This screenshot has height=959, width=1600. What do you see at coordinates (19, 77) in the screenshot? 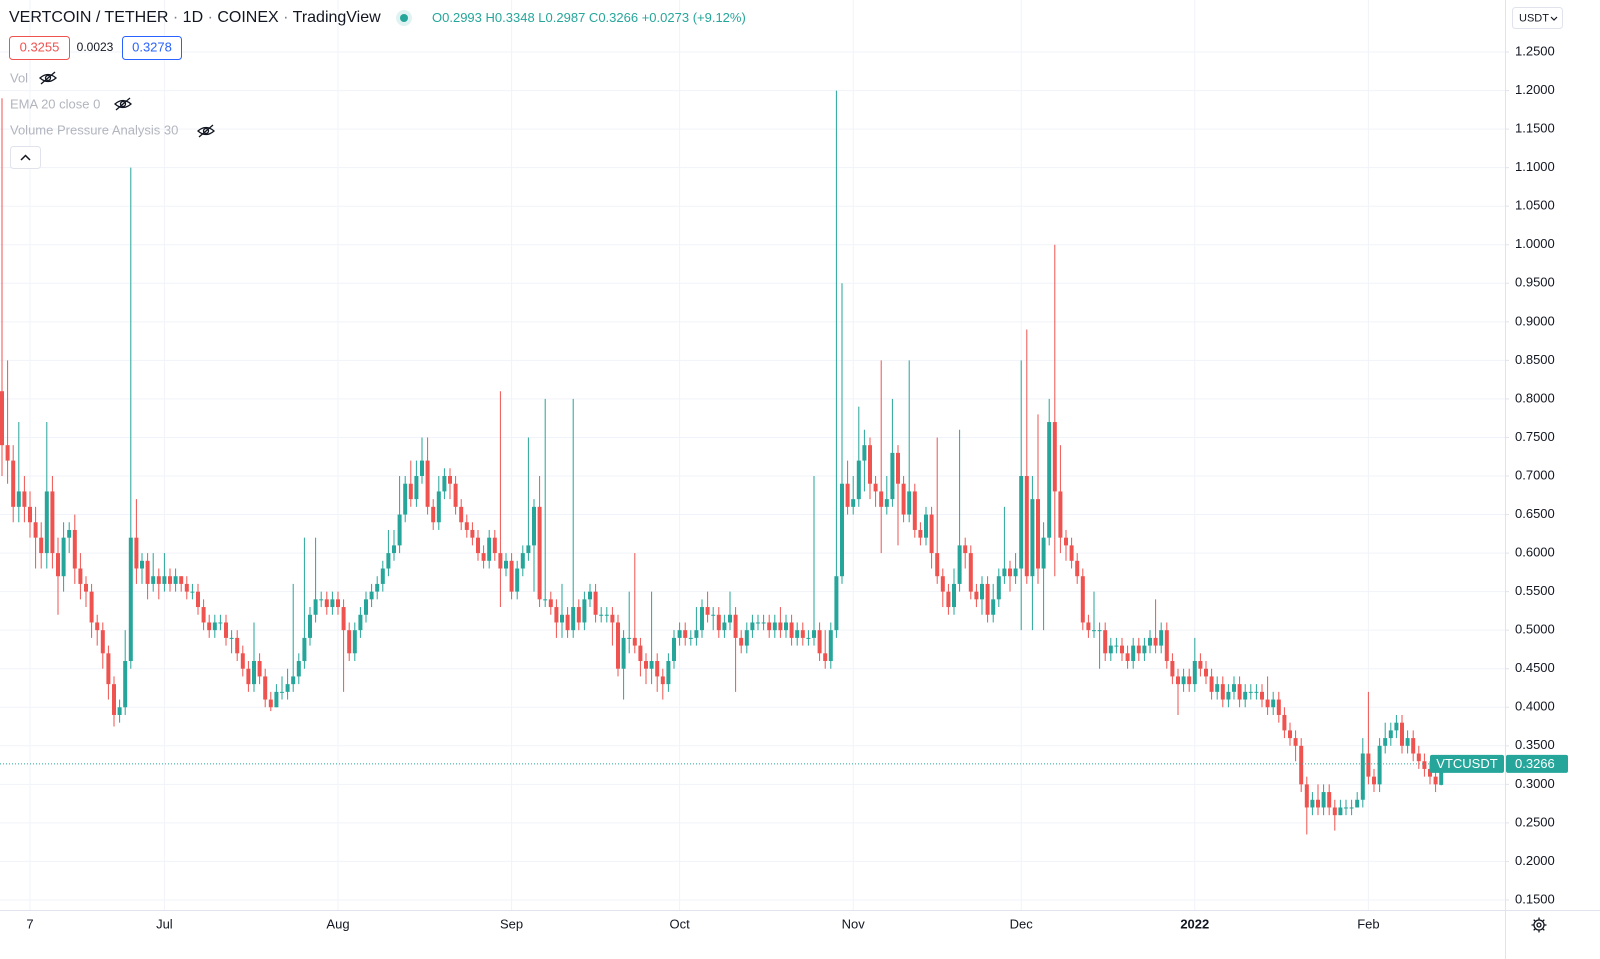
I see `indicator-label: Vol` at bounding box center [19, 77].